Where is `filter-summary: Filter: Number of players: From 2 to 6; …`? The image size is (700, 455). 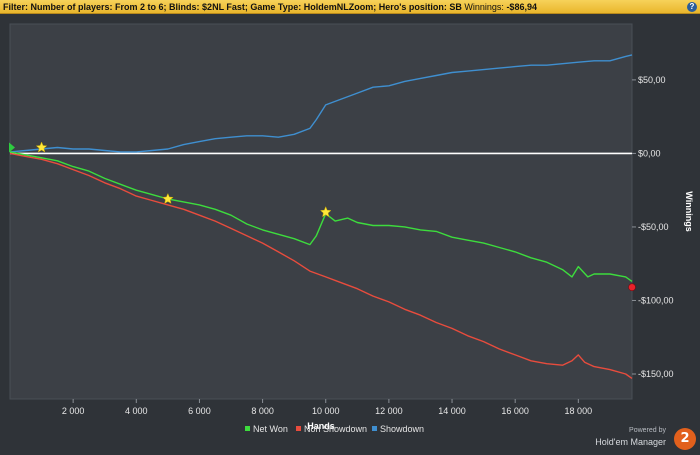 filter-summary: Filter: Number of players: From 2 to 6; … is located at coordinates (270, 7).